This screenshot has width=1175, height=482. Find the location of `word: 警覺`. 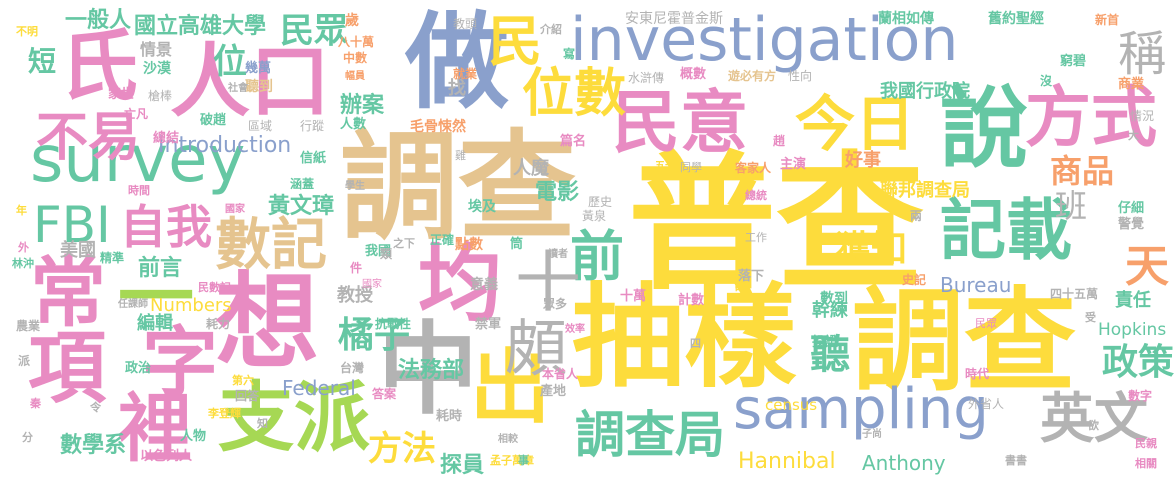

word: 警覺 is located at coordinates (1131, 224).